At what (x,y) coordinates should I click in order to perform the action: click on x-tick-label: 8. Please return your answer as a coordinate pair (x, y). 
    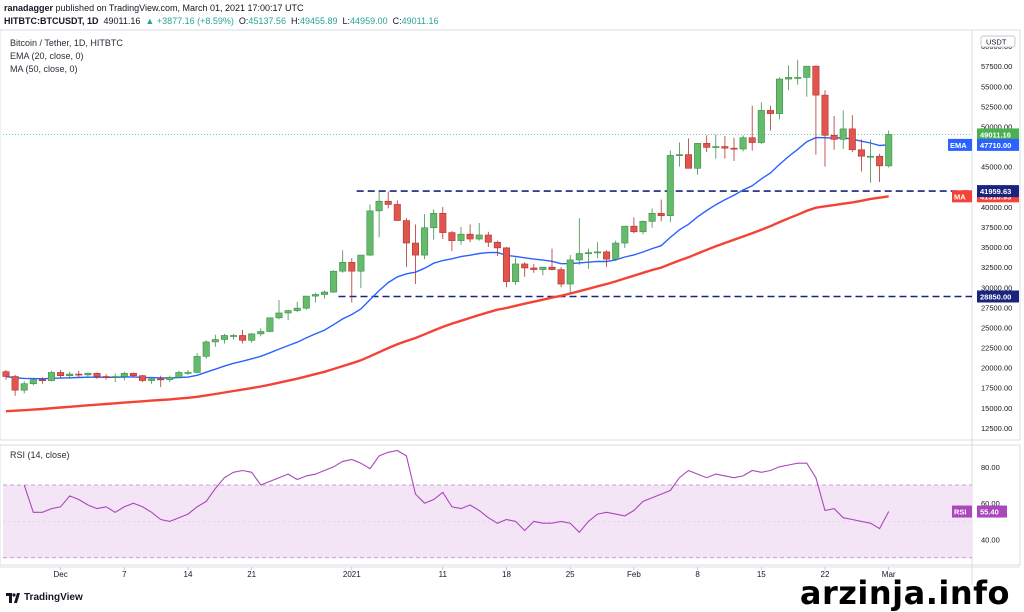
    Looking at the image, I should click on (697, 574).